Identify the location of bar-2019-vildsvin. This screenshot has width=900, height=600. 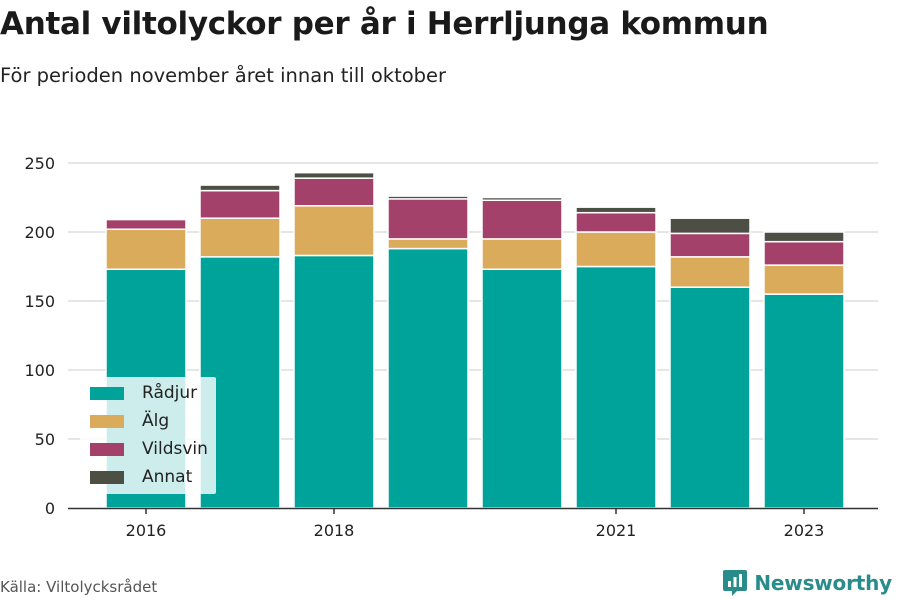
(428, 219).